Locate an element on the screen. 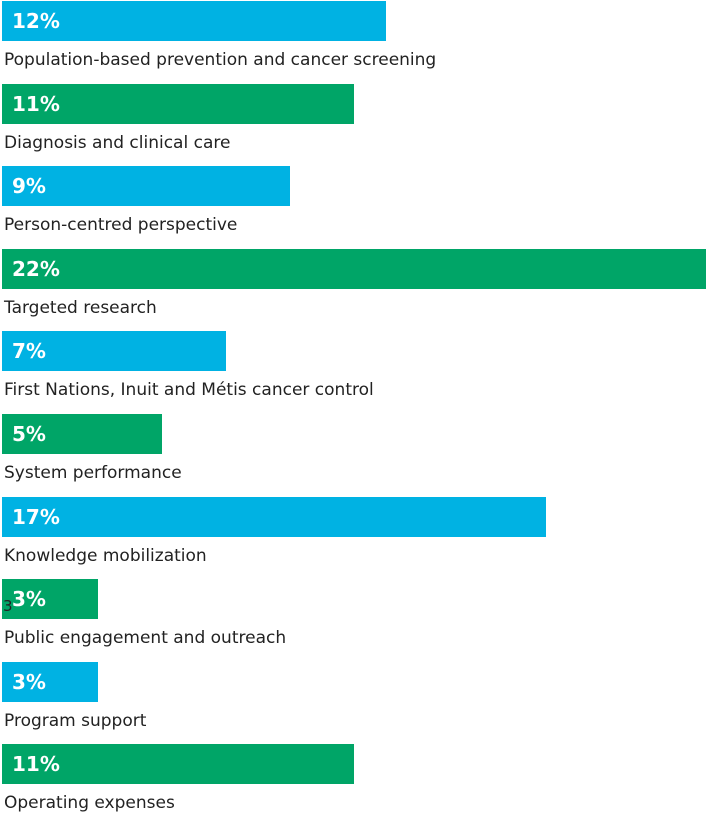 Image resolution: width=707 pixels, height=824 pixels. bar-value-label: 7% is located at coordinates (29, 351).